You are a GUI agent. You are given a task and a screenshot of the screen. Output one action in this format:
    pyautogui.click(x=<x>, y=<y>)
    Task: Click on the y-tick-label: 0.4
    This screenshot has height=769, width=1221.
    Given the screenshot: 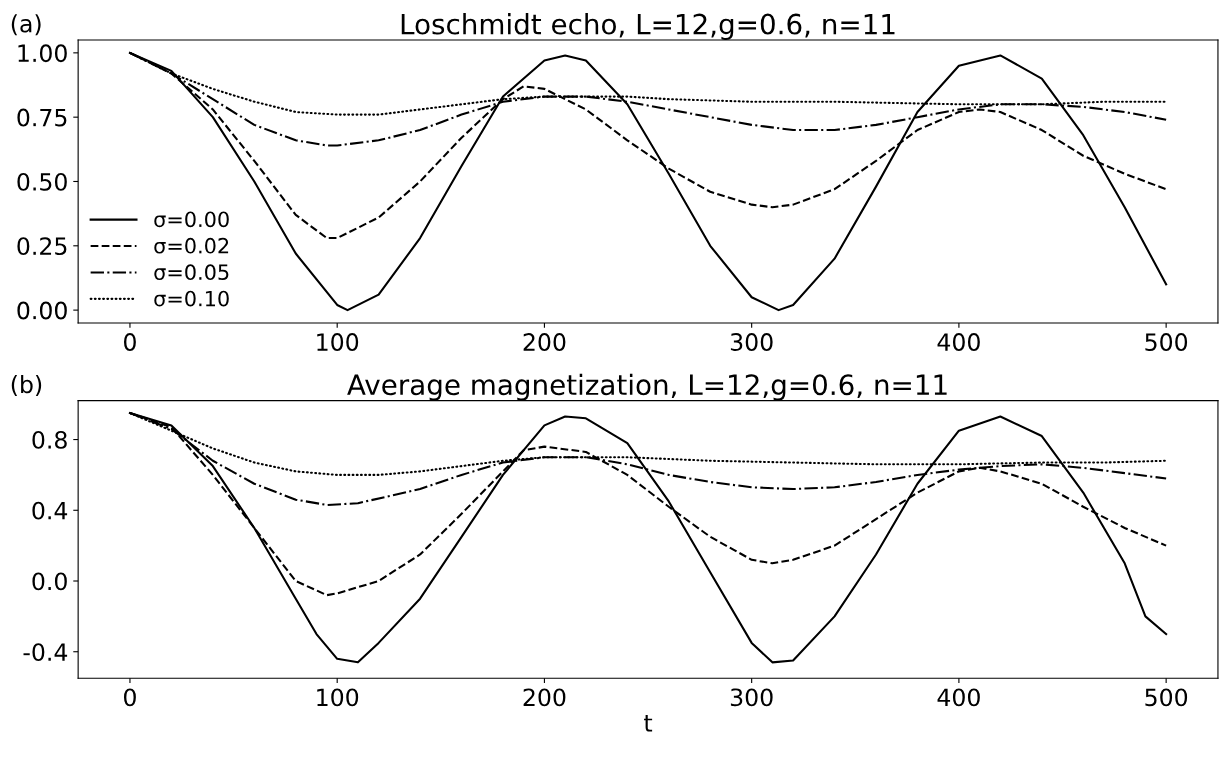 What is the action you would take?
    pyautogui.click(x=50, y=510)
    